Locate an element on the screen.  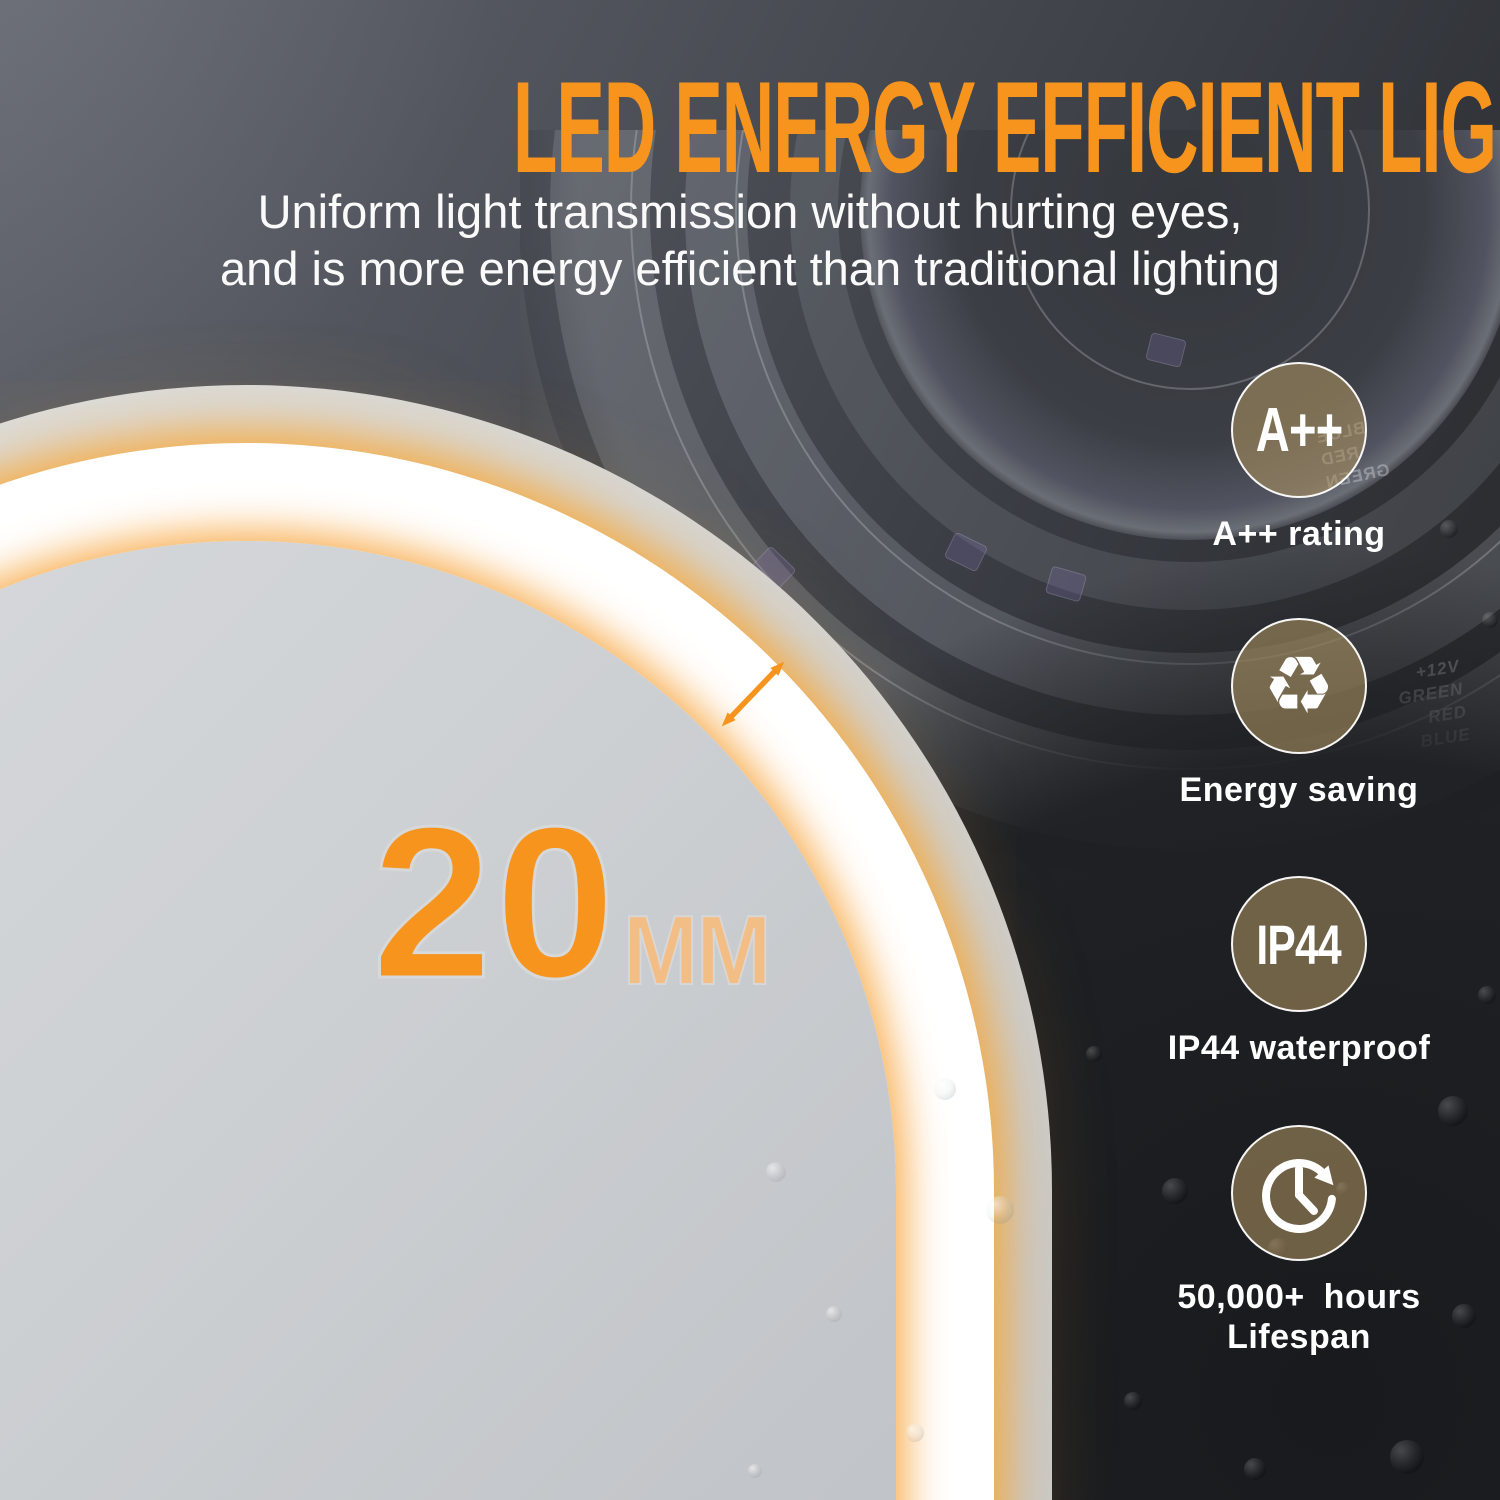
lifespan-badge is located at coordinates (1299, 1193).